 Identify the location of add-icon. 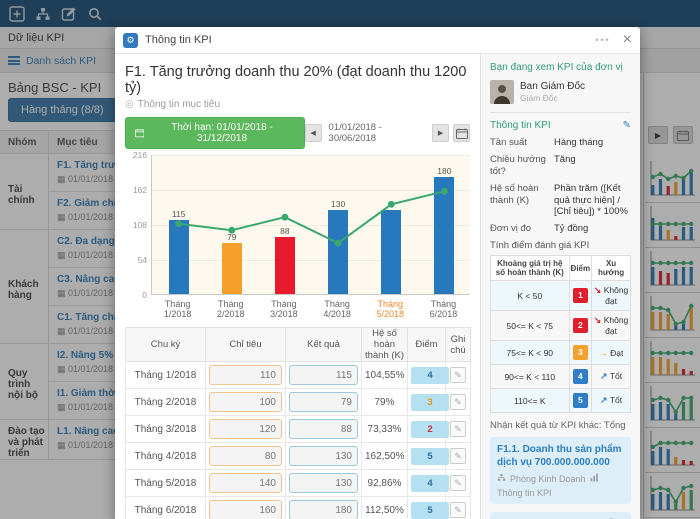
(17, 14).